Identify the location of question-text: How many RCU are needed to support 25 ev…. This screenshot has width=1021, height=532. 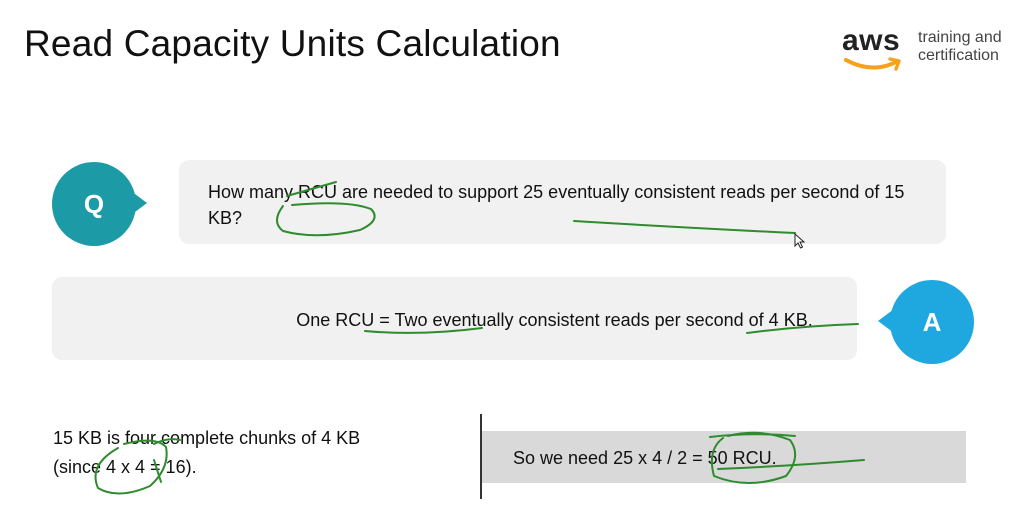
(556, 205).